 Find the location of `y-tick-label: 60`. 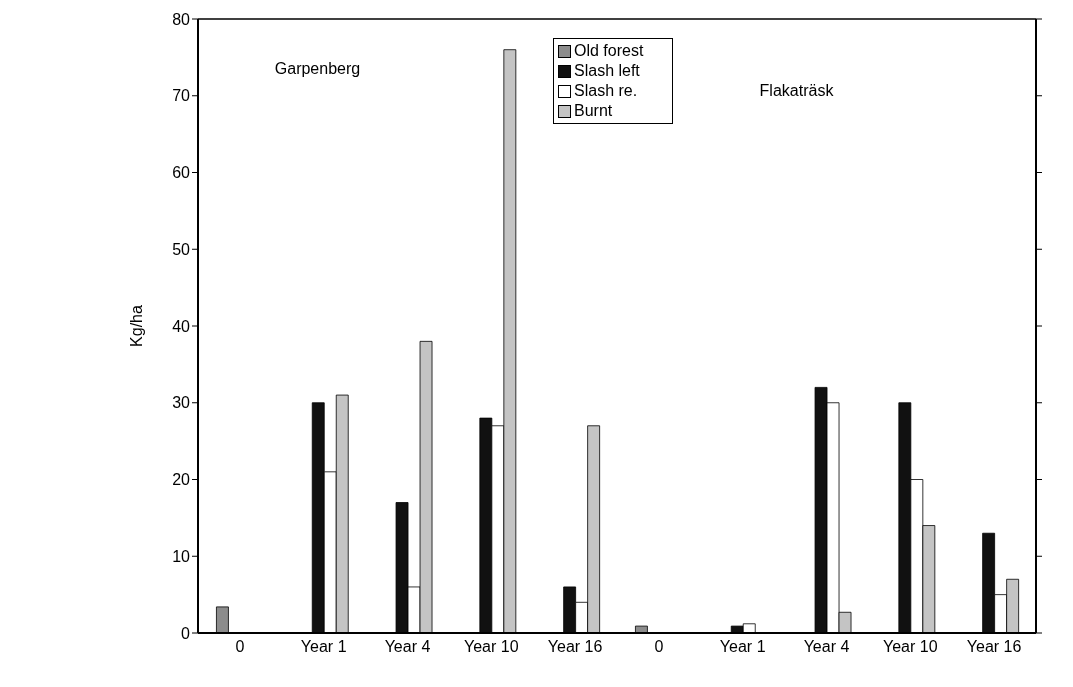

y-tick-label: 60 is located at coordinates (181, 173).